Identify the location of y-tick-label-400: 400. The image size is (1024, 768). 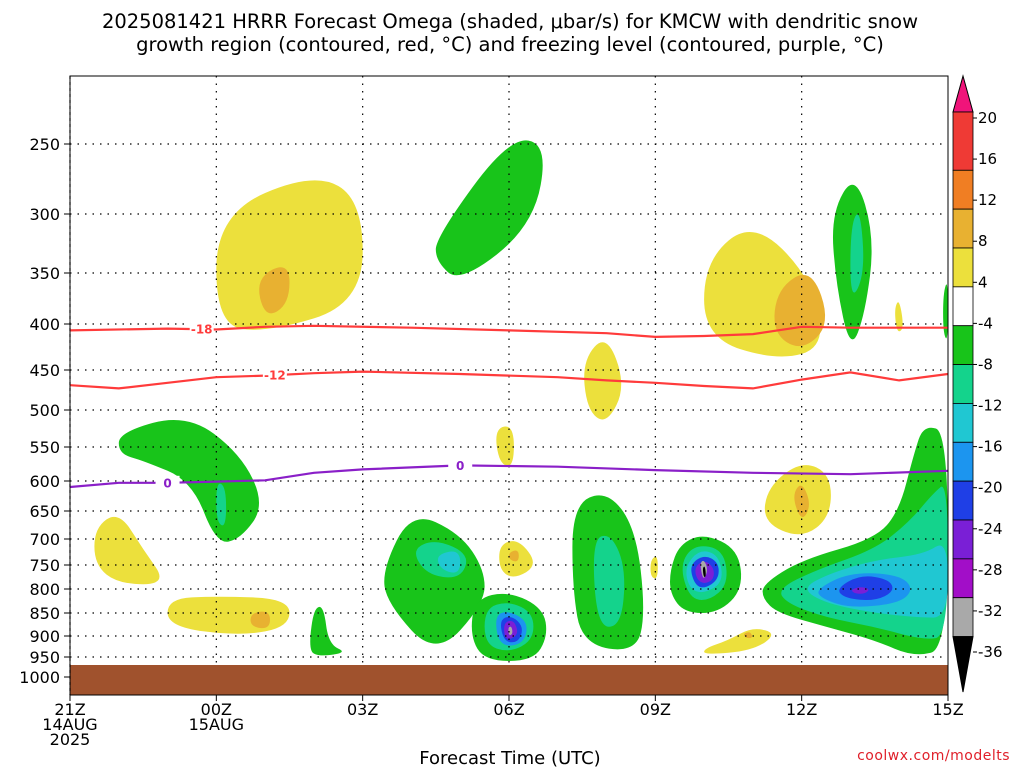
(44, 324).